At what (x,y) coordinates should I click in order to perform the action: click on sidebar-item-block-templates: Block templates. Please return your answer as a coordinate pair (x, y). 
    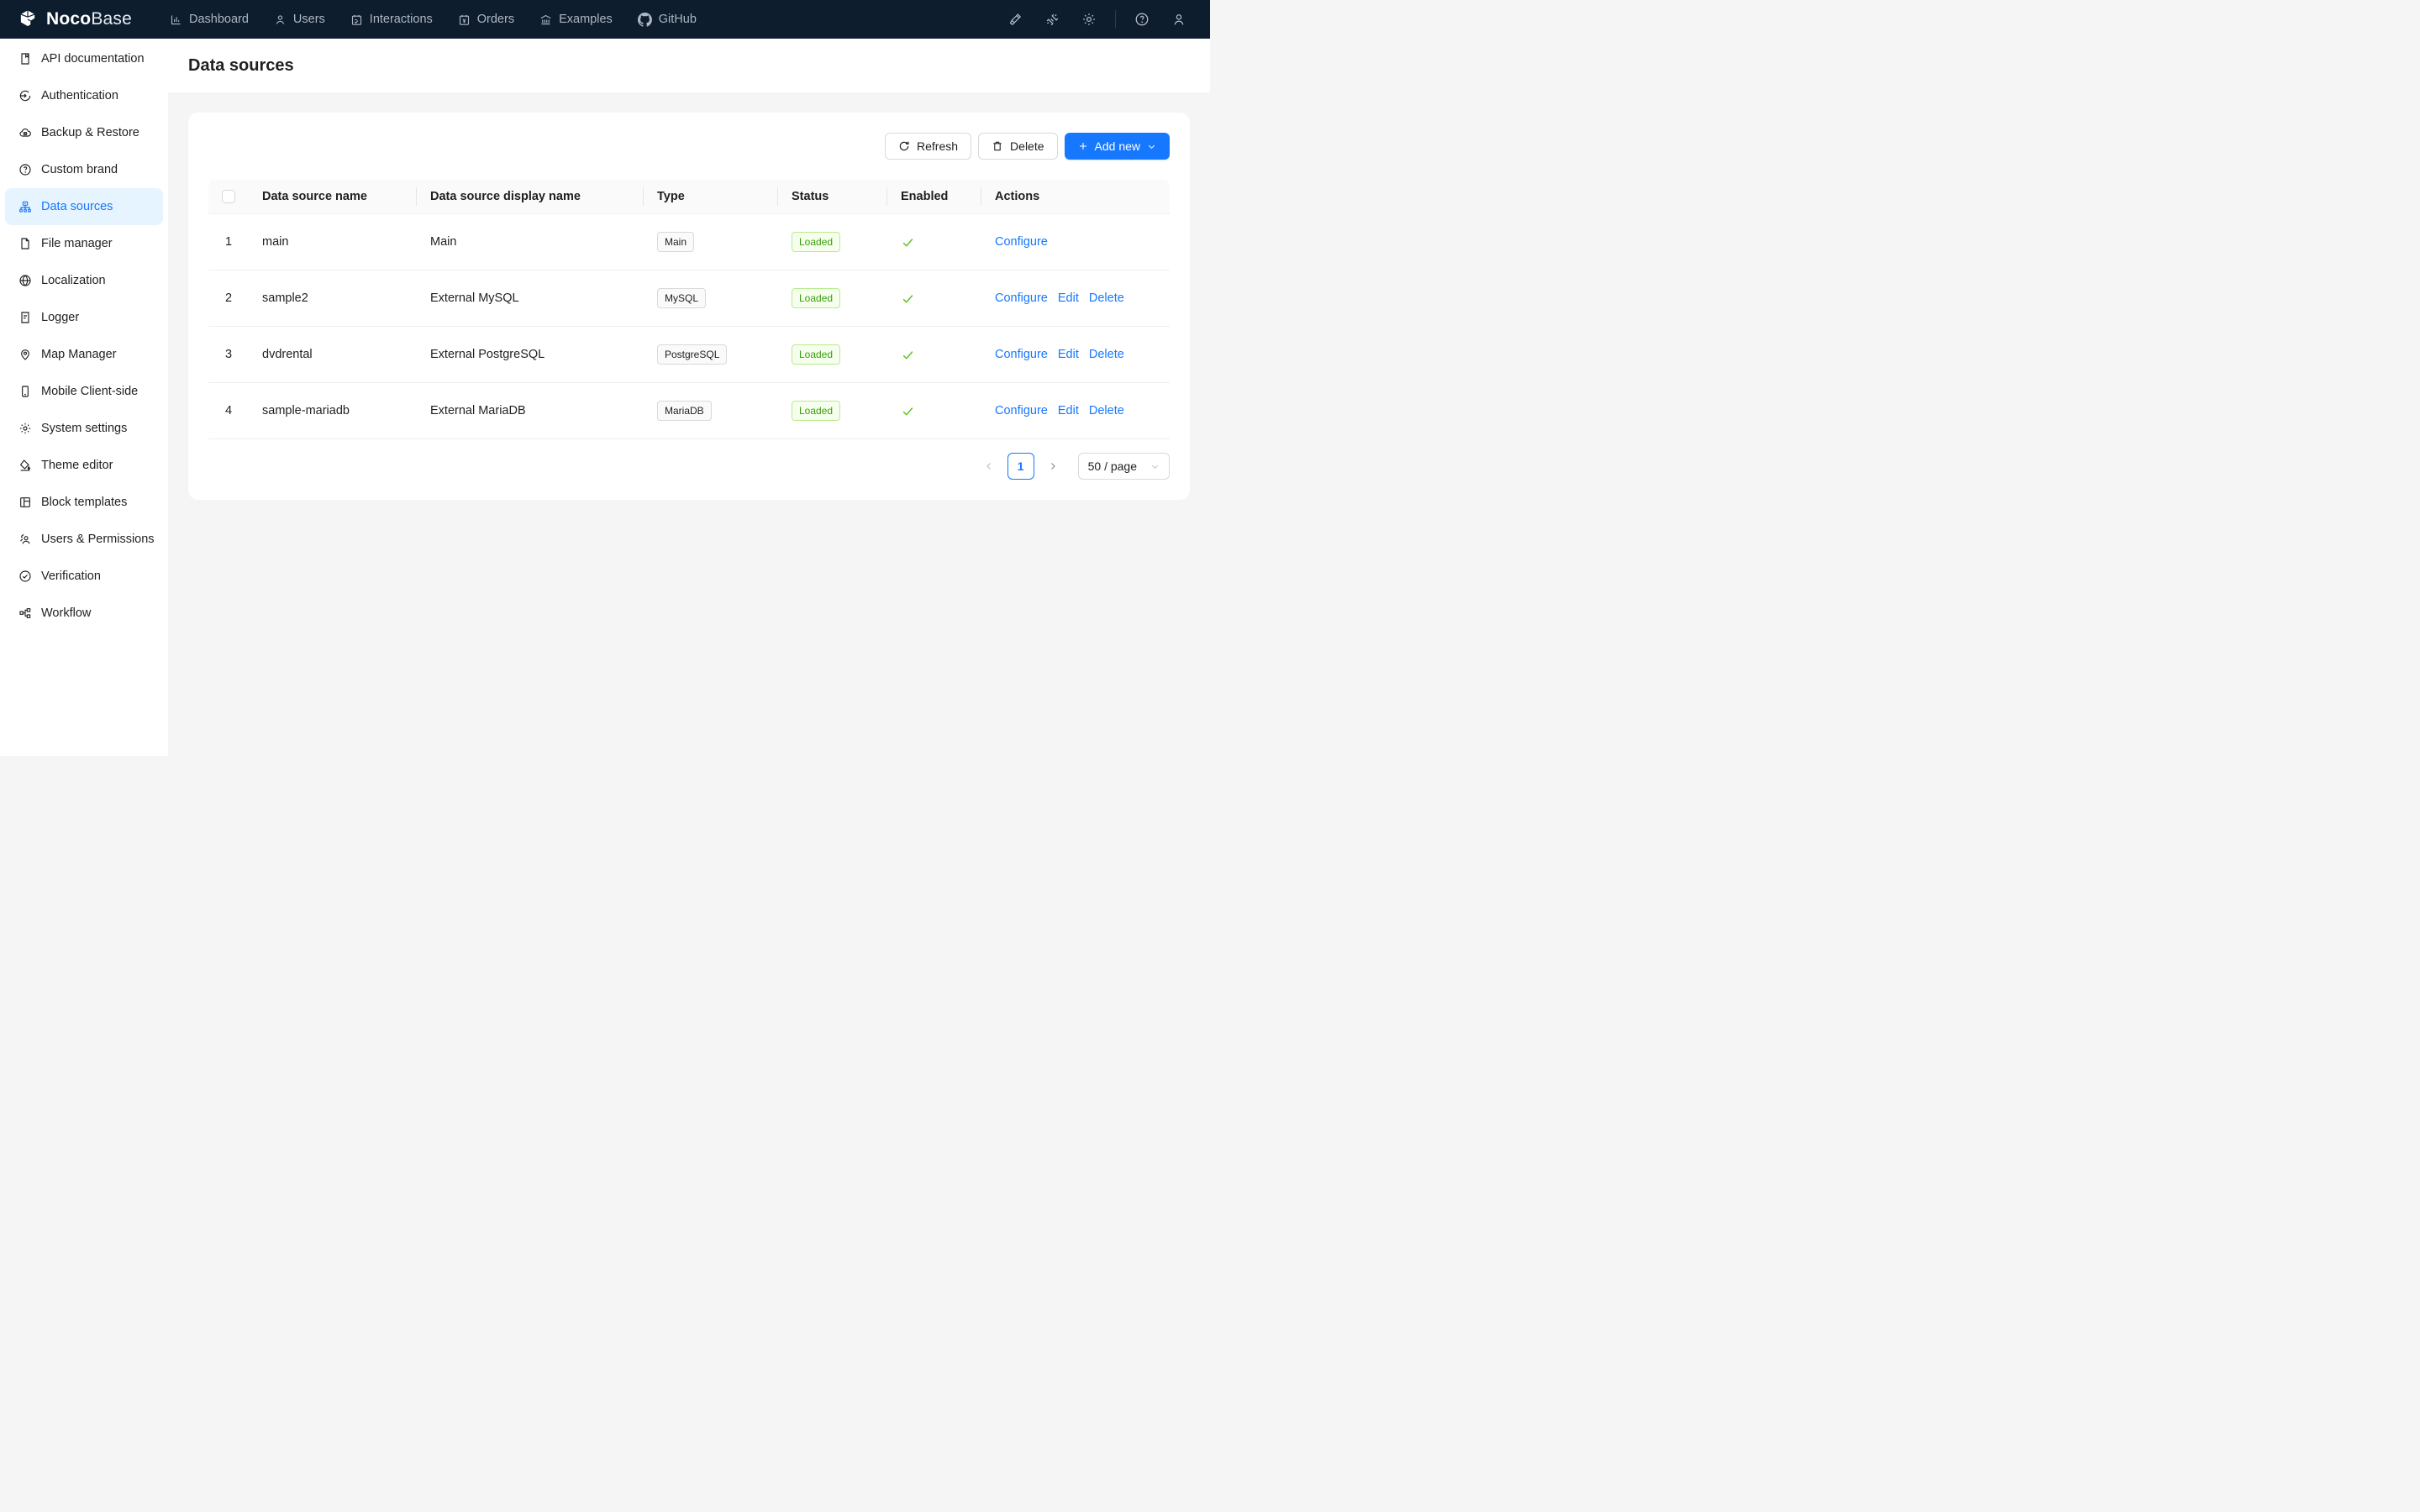
    Looking at the image, I should click on (84, 502).